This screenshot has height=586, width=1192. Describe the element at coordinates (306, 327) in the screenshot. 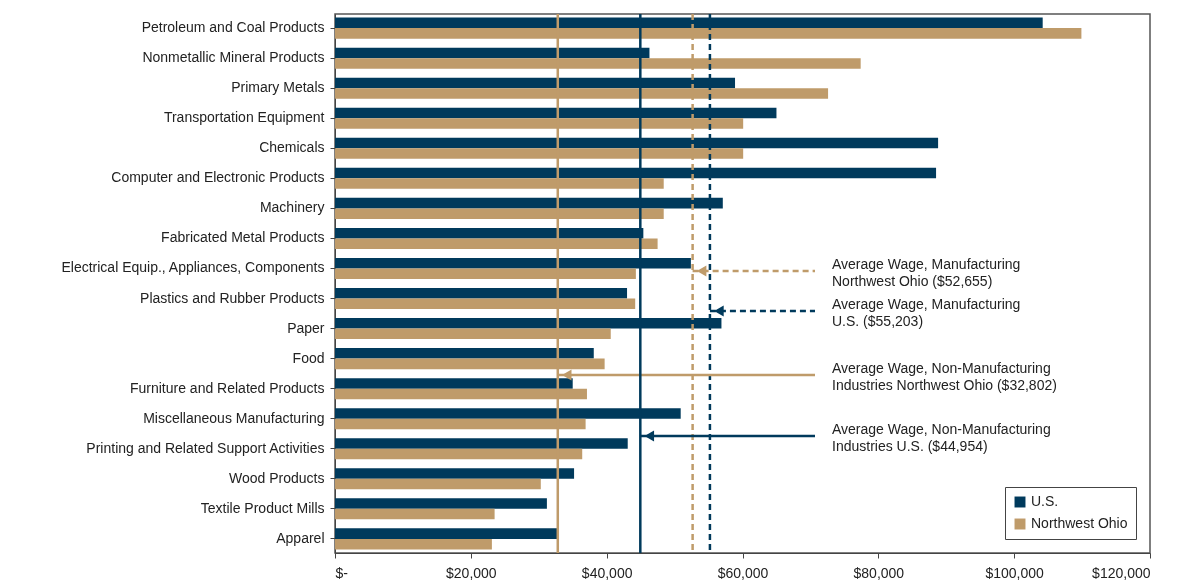

I see `y-tick-label: Paper` at that location.